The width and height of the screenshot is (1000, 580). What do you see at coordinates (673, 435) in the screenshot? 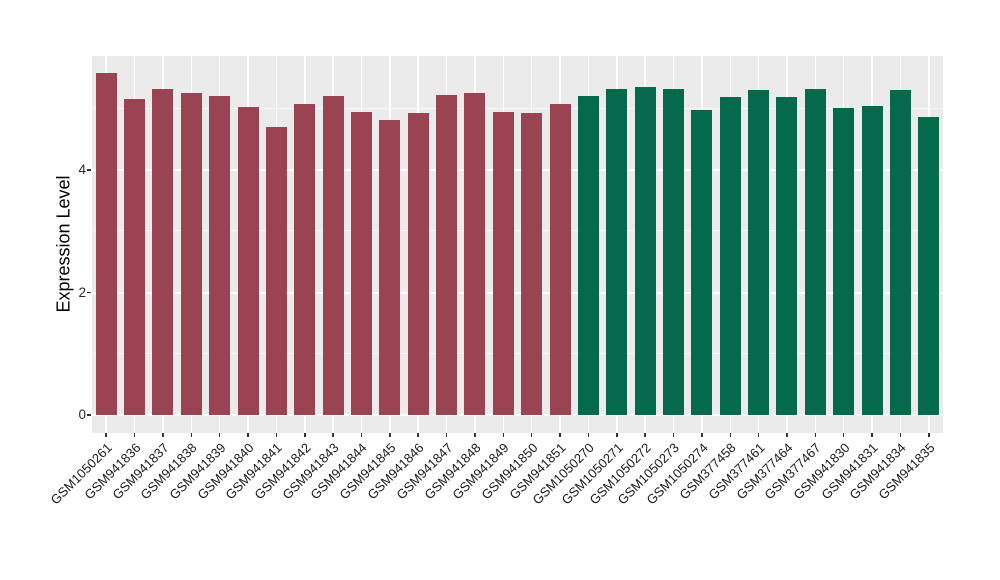
I see `x-tick-mark-GSM1050273` at bounding box center [673, 435].